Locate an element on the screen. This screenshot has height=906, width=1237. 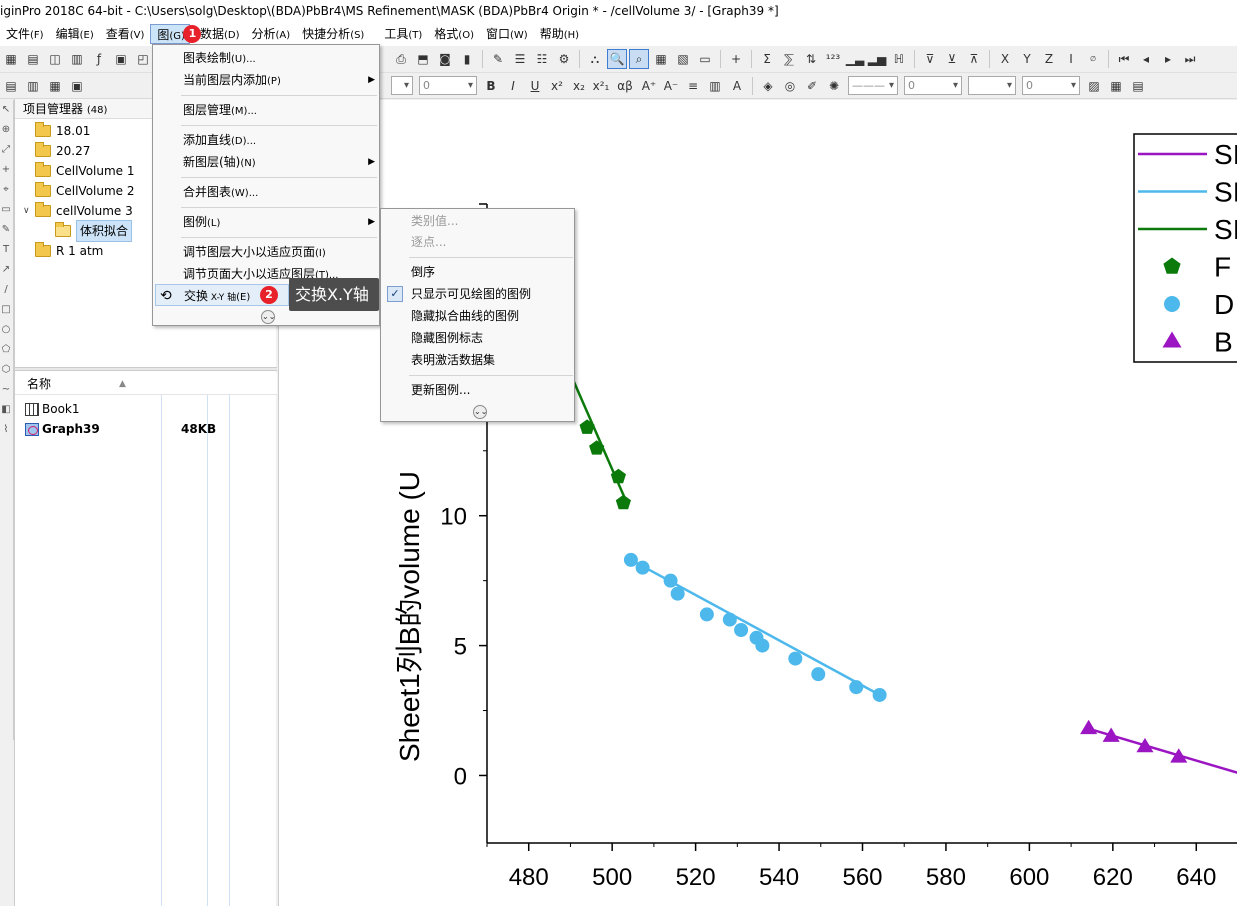
menu-help: 帮助(H) is located at coordinates (559, 34).